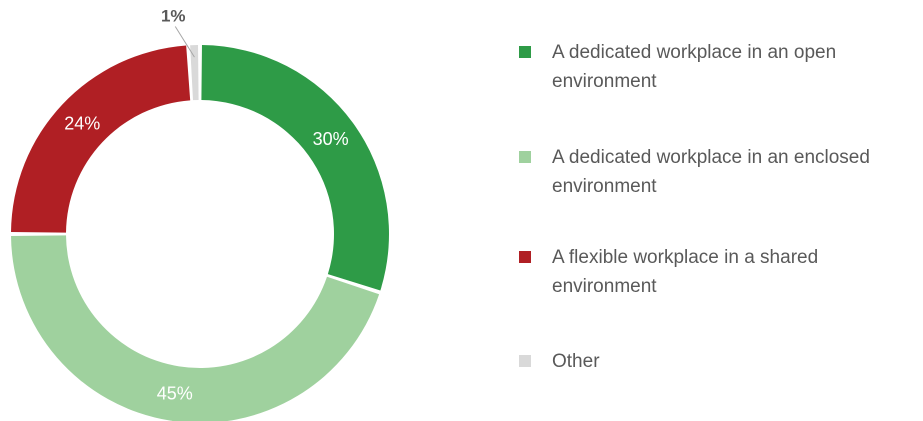 This screenshot has width=923, height=421. What do you see at coordinates (173, 15) in the screenshot?
I see `slice-label-other: 1%` at bounding box center [173, 15].